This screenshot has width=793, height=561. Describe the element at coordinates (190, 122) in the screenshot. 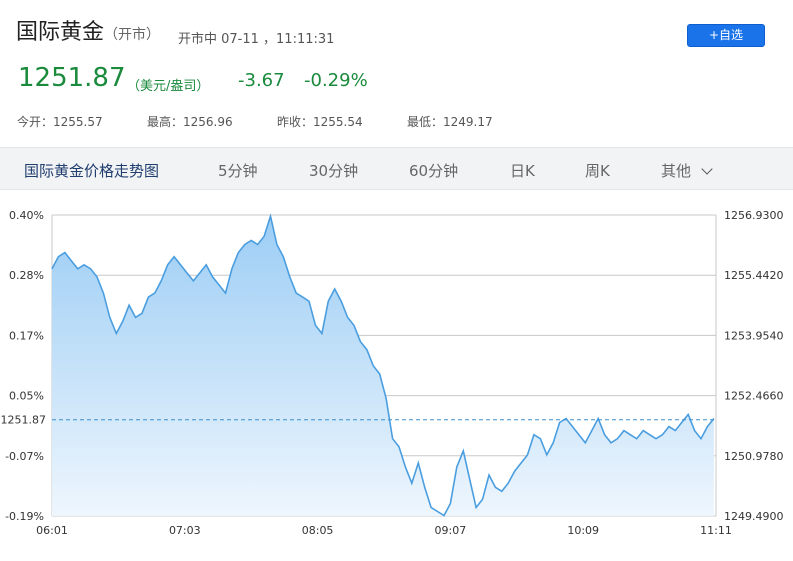

I see `stat-high: 最高：1256.96` at that location.